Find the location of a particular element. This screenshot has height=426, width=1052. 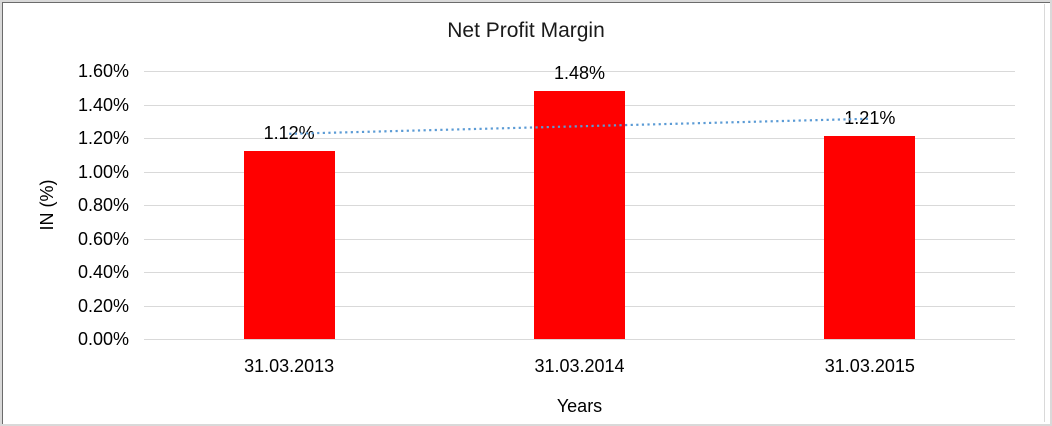

bar-31.03.2014 is located at coordinates (579, 215).